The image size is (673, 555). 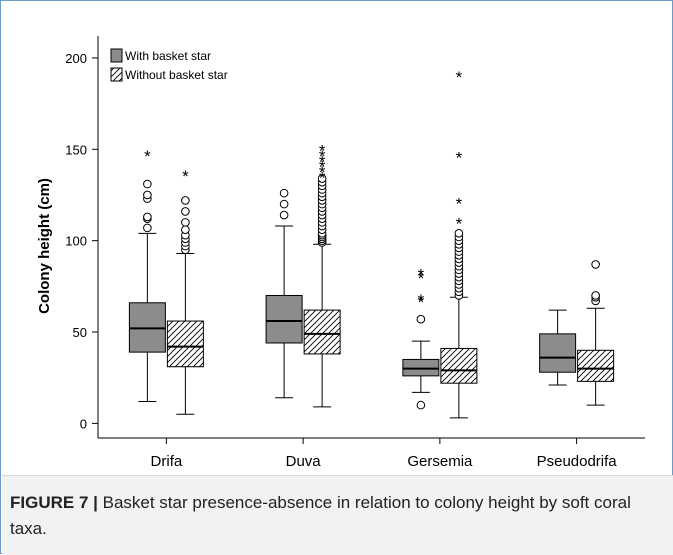 I want to click on x-tick-label: Drifa, so click(x=167, y=461).